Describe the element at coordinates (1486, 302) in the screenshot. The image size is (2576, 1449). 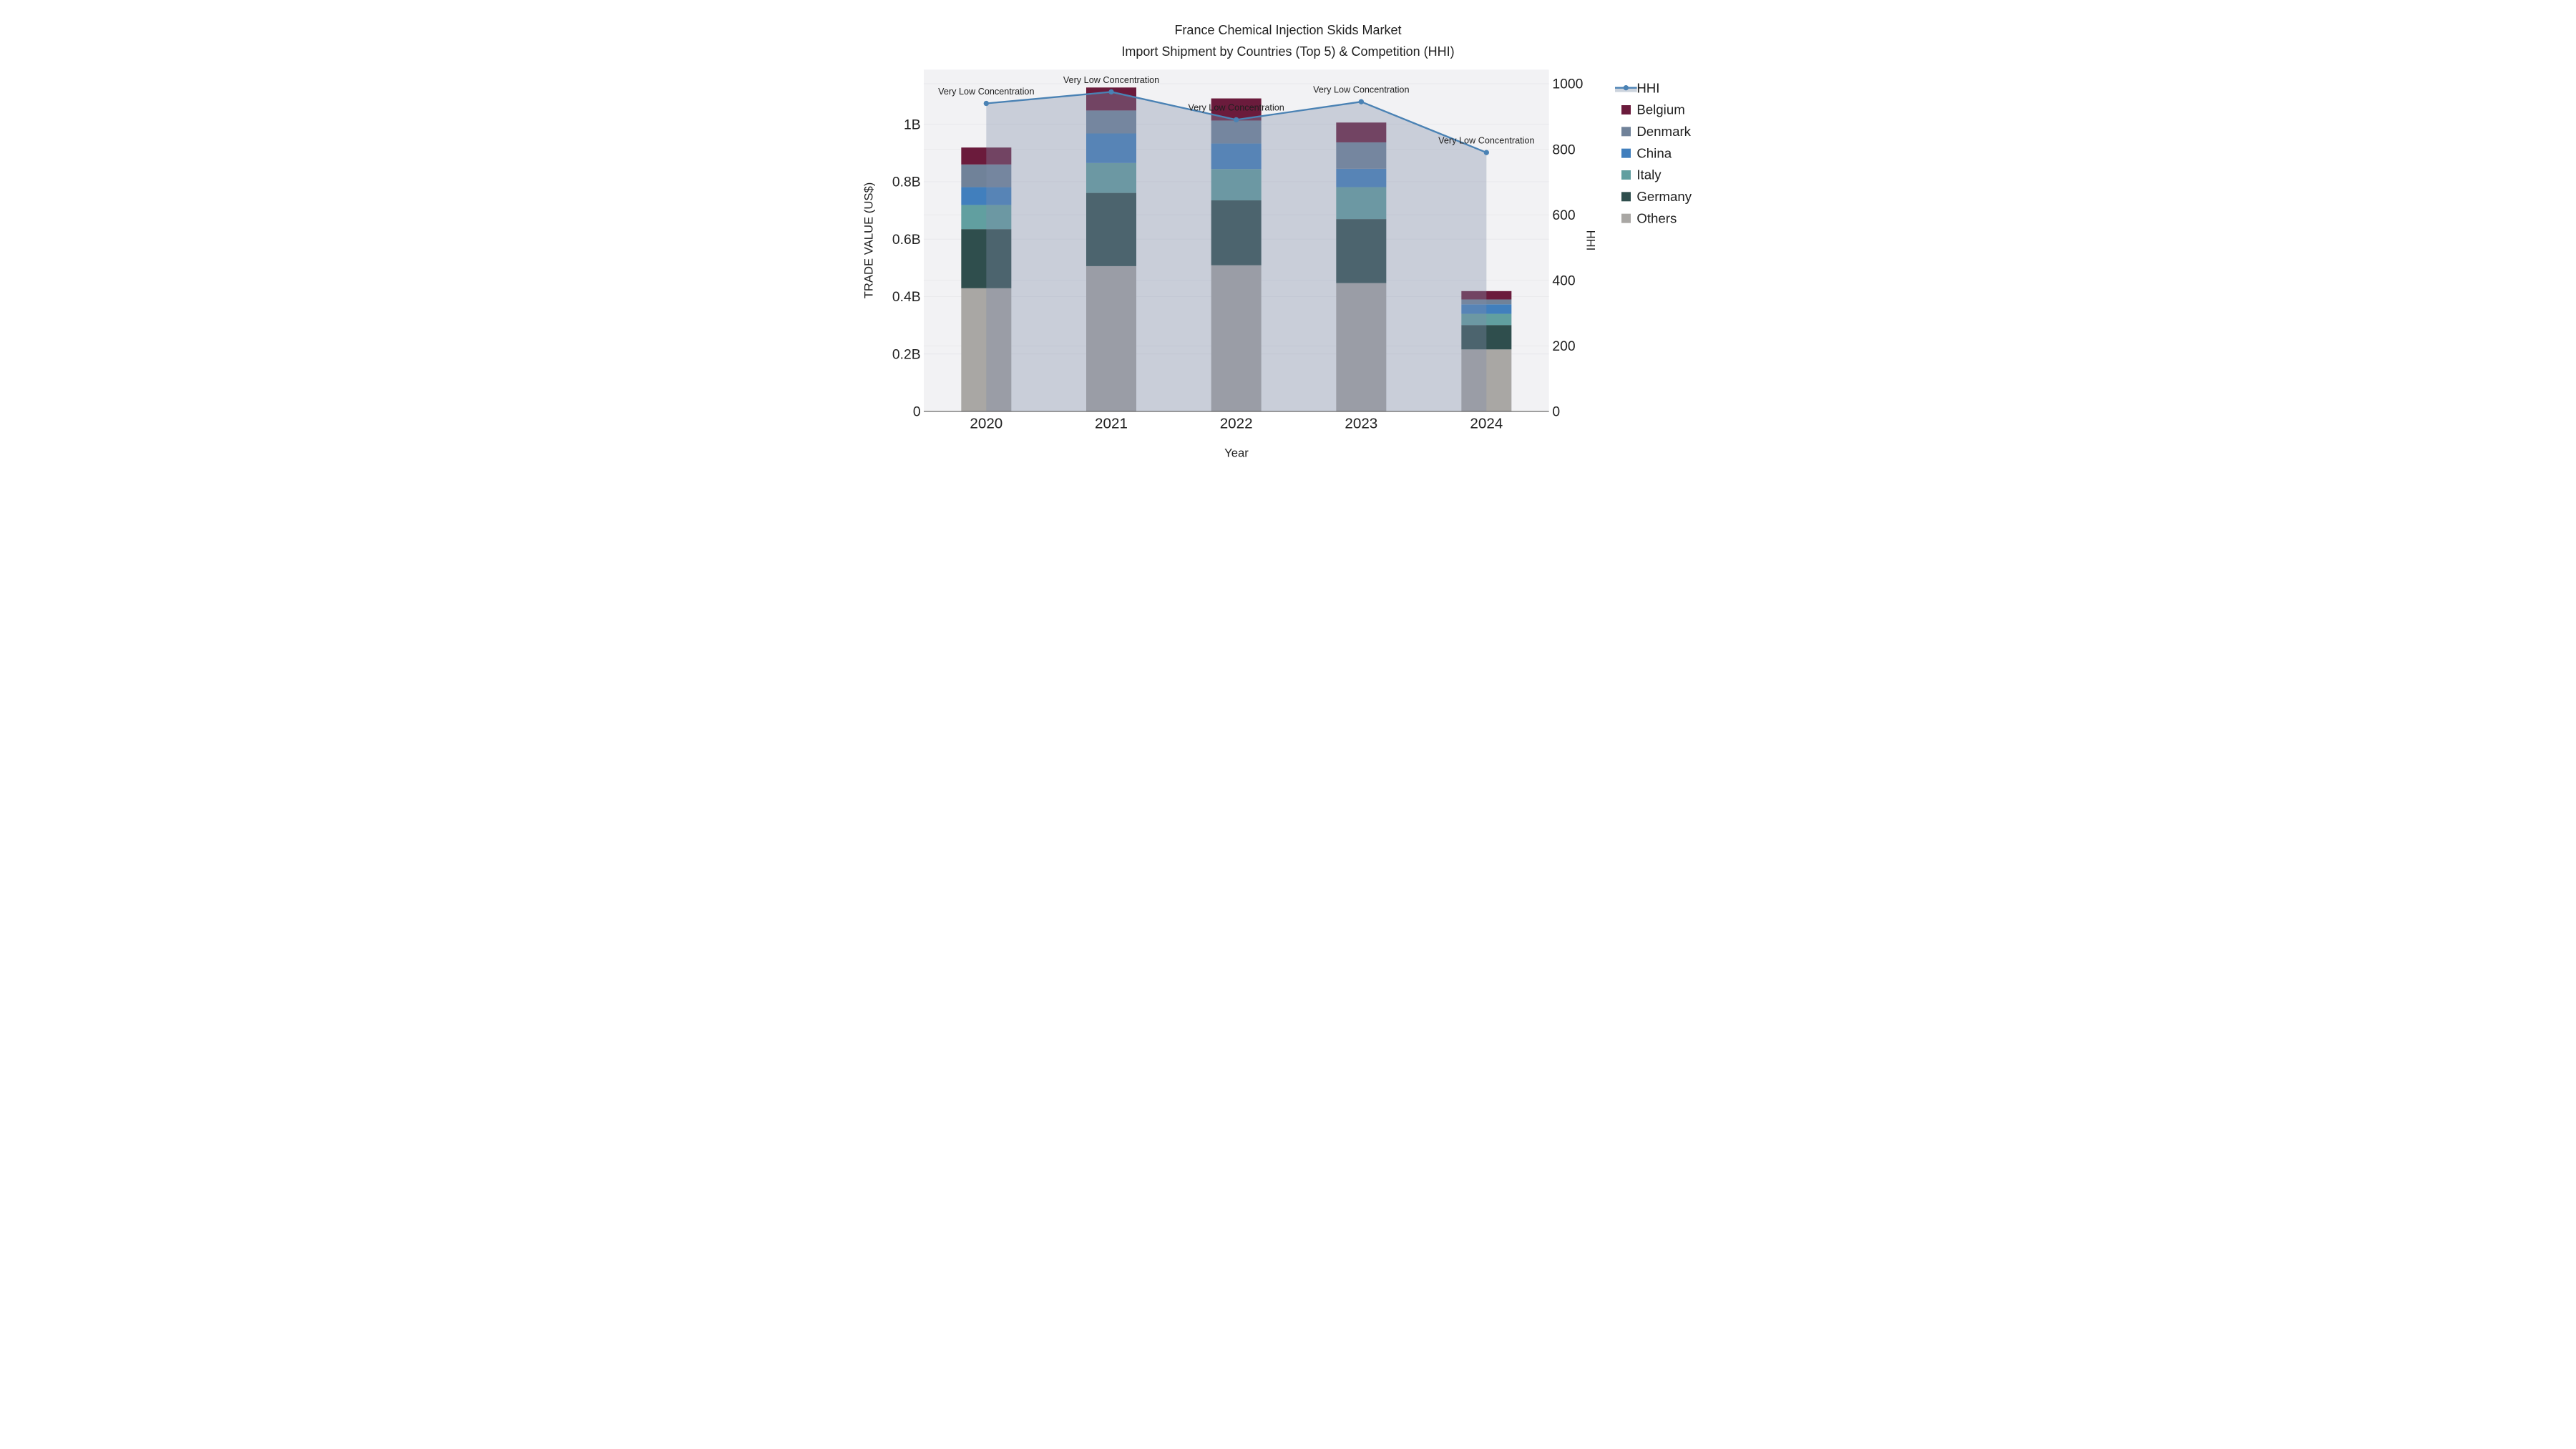
I see `bar-segment-denmark-2024` at that location.